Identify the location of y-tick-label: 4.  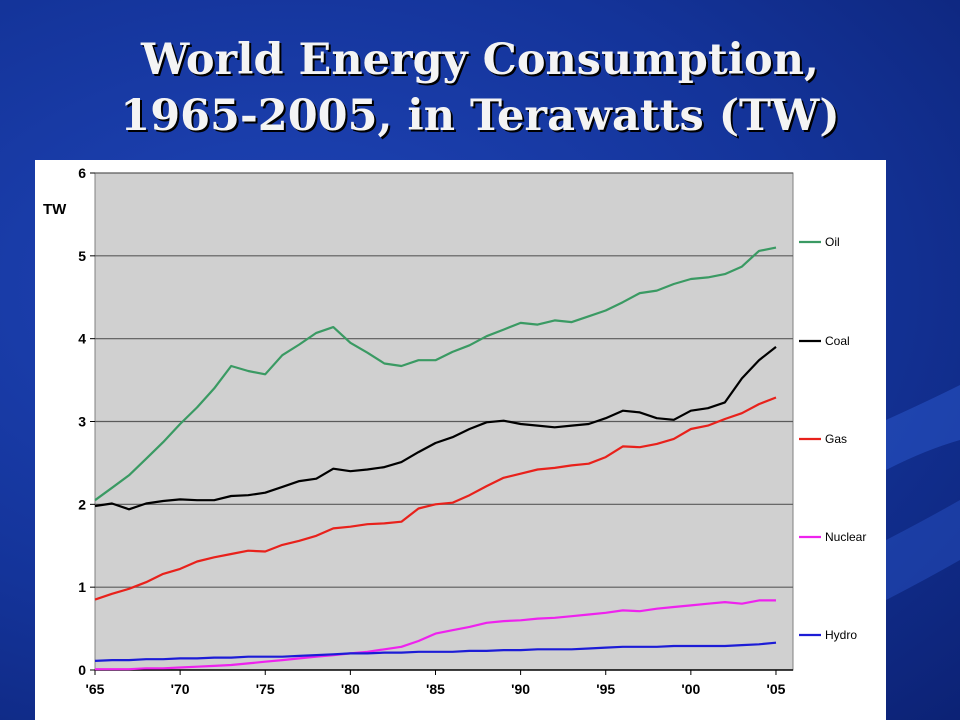
(82, 339).